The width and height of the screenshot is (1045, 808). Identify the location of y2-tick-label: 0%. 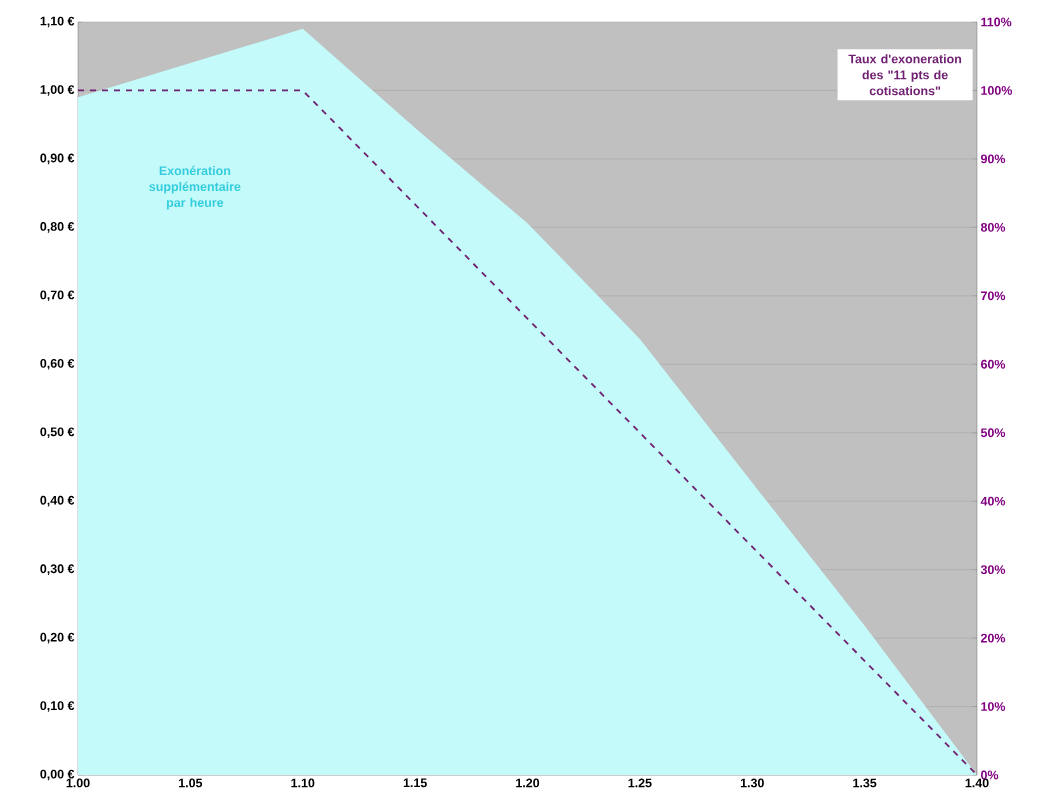
(990, 775).